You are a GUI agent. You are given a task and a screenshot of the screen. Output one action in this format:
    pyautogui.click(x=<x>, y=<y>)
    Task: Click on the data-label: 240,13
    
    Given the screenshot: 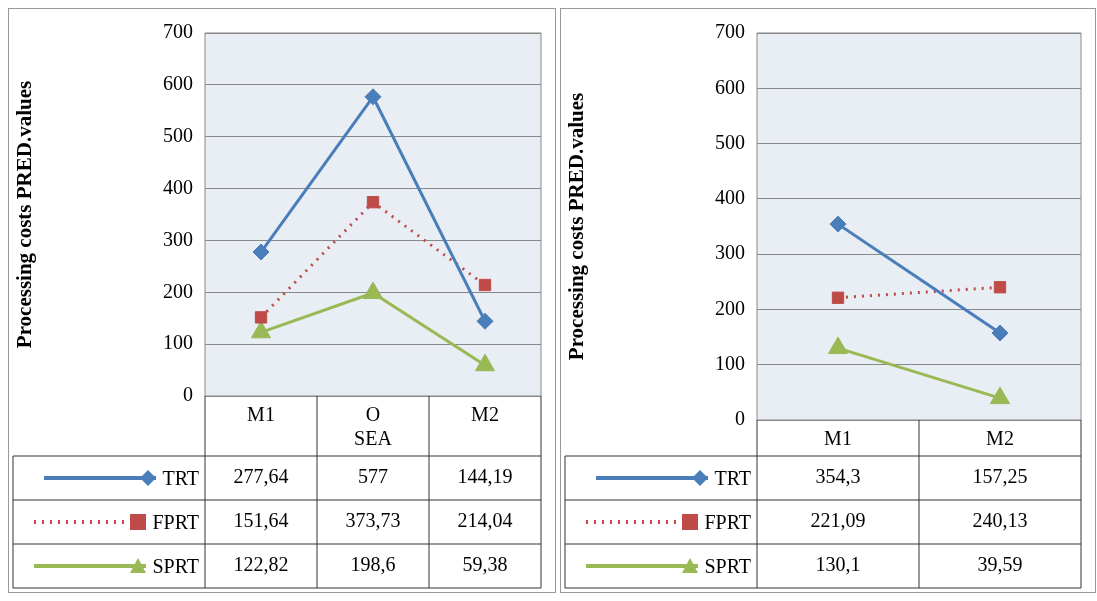 What is the action you would take?
    pyautogui.click(x=1000, y=520)
    